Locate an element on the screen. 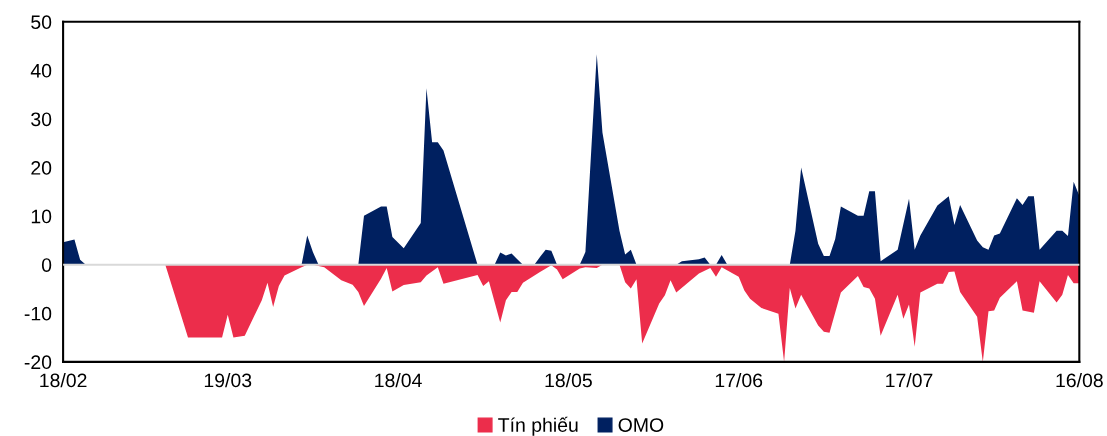 This screenshot has width=1107, height=436. y-tick-label: 10 is located at coordinates (41, 216).